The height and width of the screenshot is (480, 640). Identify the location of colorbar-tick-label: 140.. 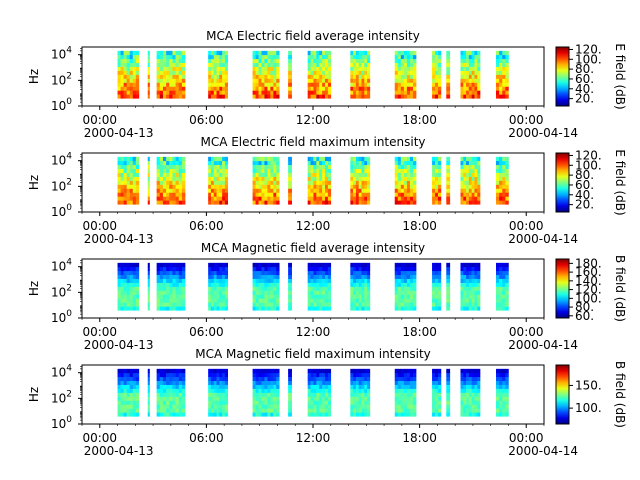
(588, 281).